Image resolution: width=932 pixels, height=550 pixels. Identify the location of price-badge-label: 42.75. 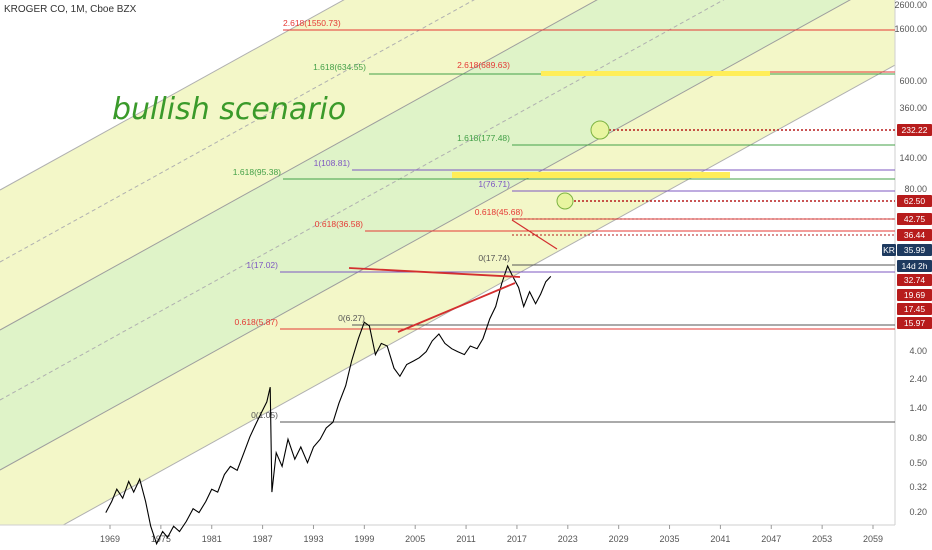
(915, 219).